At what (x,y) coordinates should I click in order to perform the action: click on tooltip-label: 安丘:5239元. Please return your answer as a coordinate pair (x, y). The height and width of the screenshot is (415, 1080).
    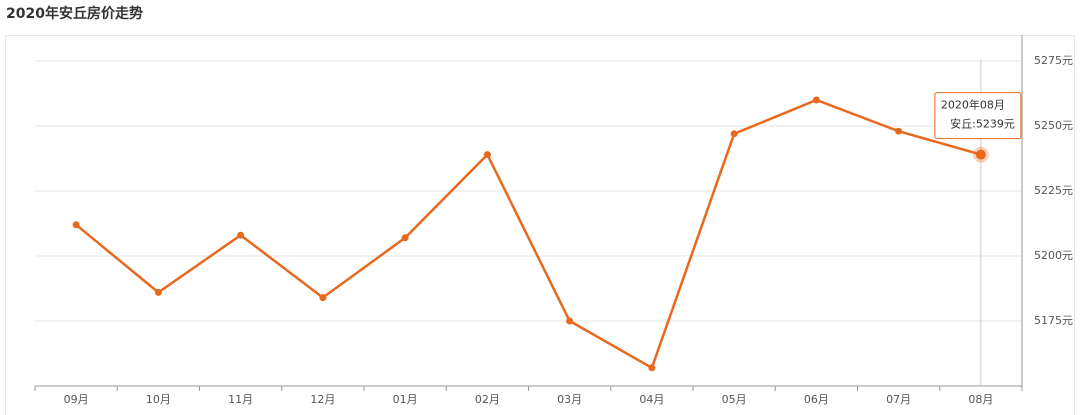
    Looking at the image, I should click on (982, 124).